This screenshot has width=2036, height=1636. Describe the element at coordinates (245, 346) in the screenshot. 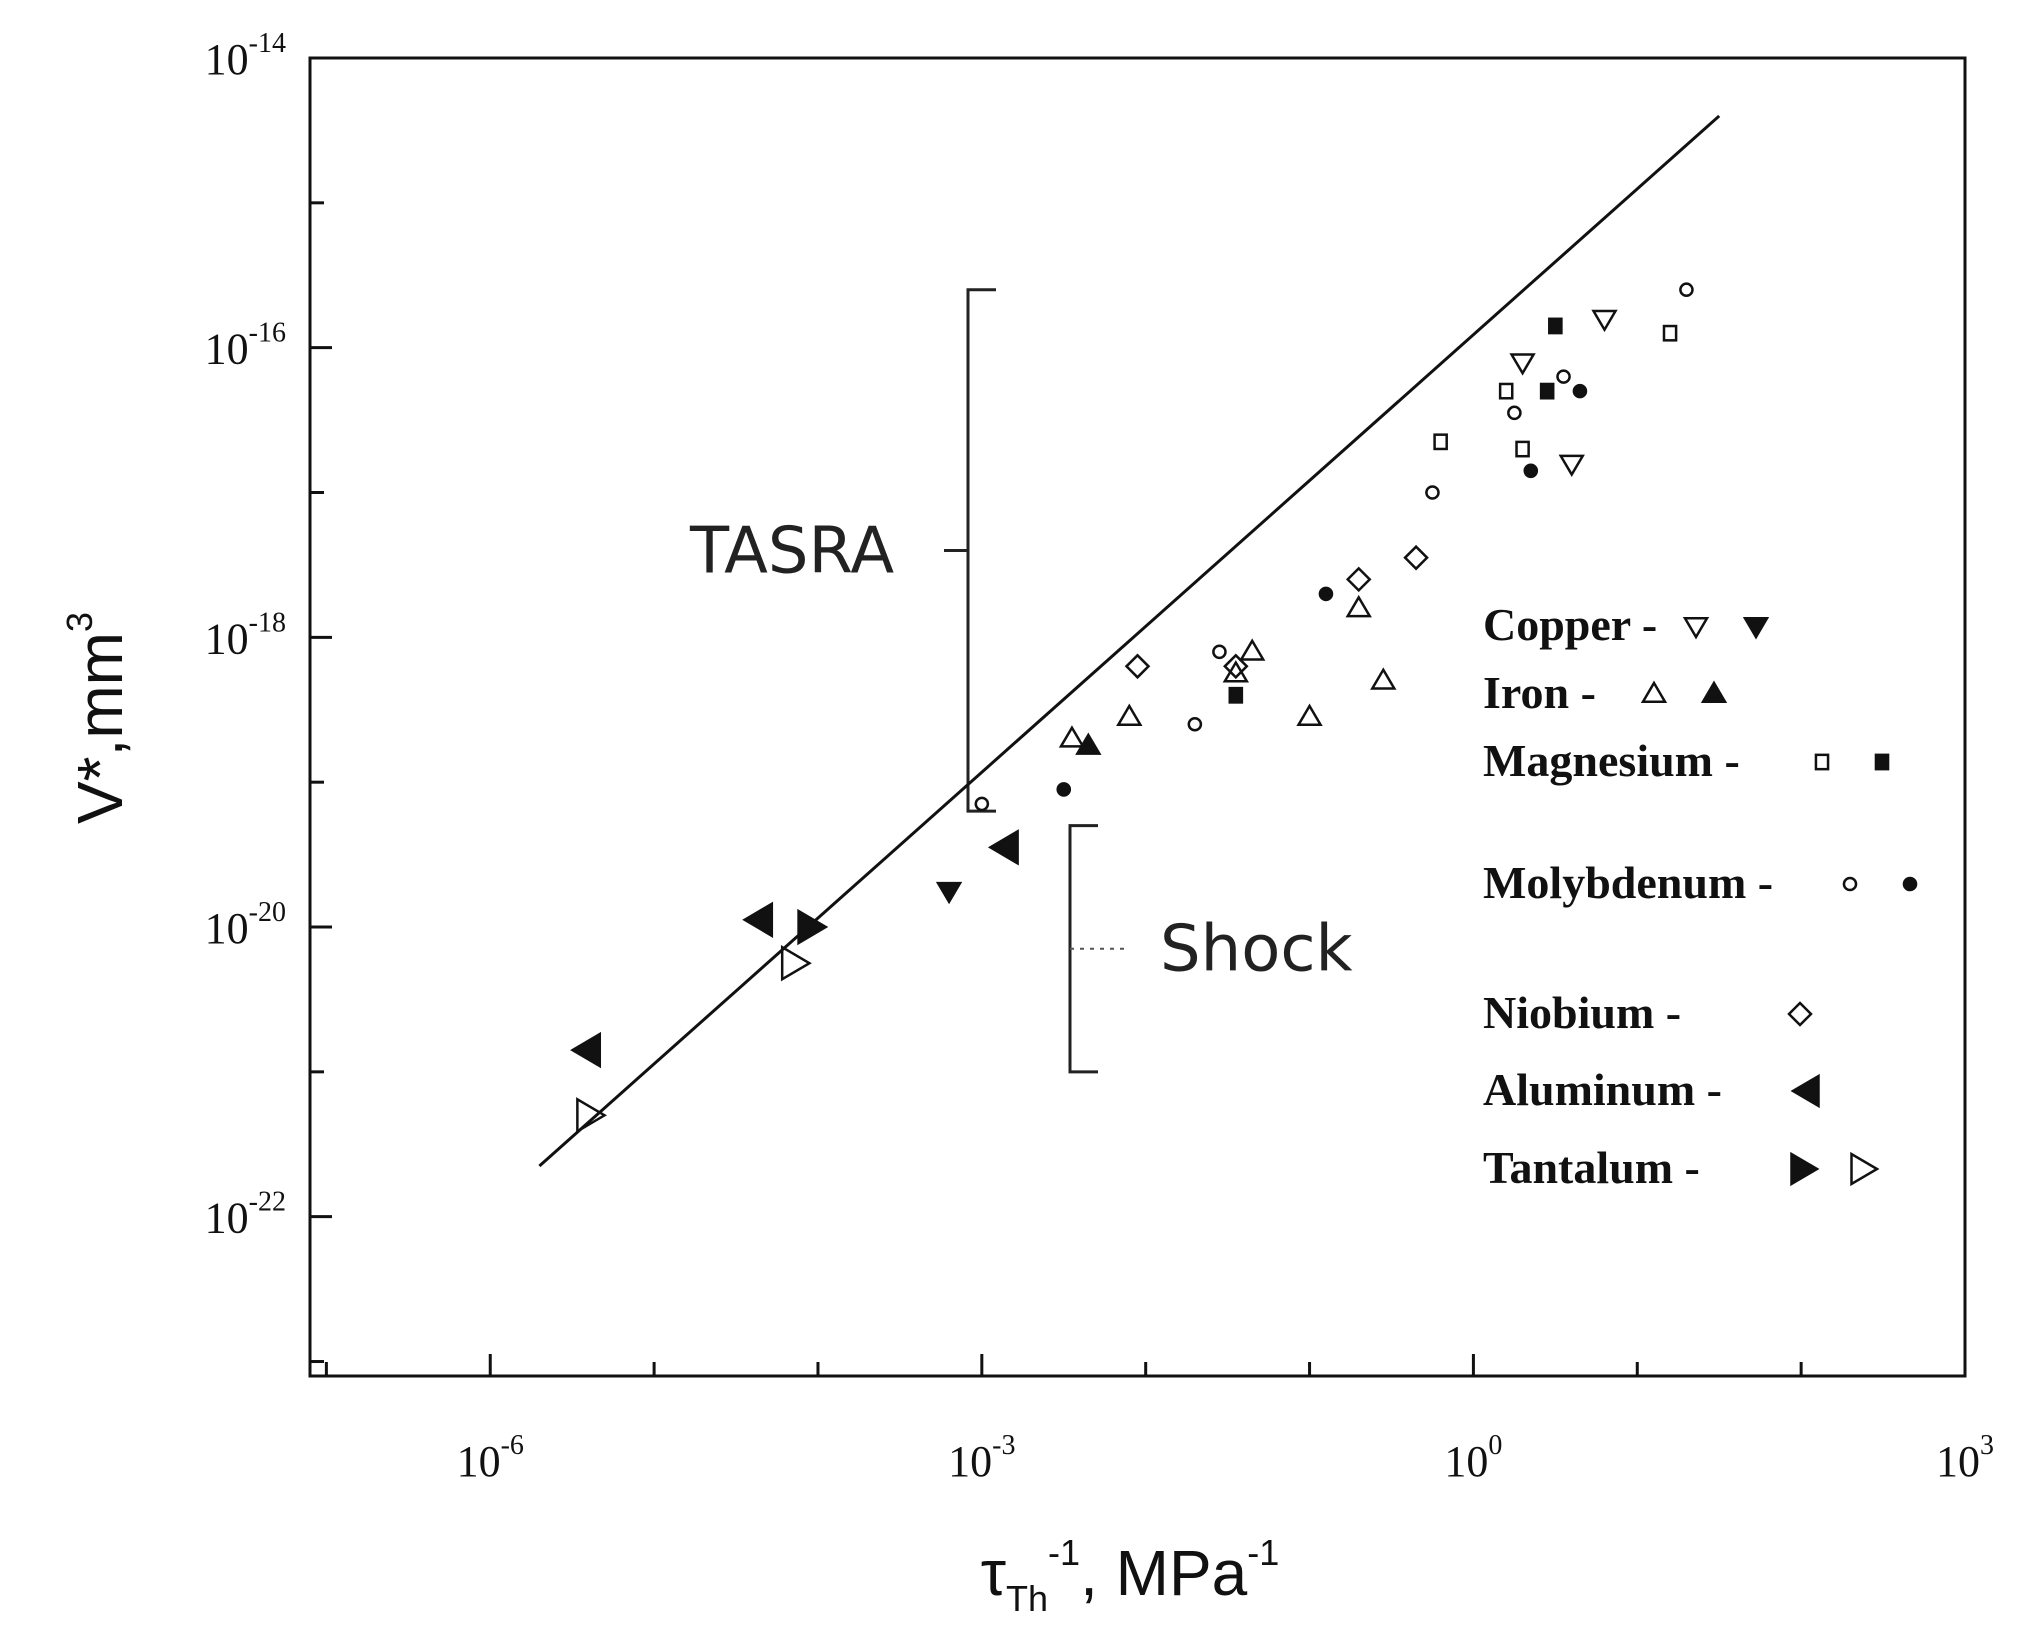

I see `y-tick-label: 10-16` at that location.